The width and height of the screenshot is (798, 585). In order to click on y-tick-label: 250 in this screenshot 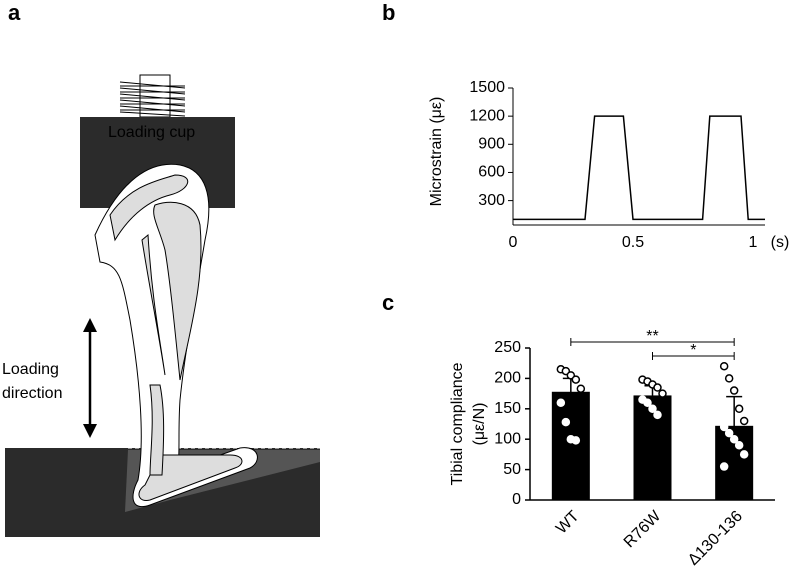, I will do `click(507, 347)`.